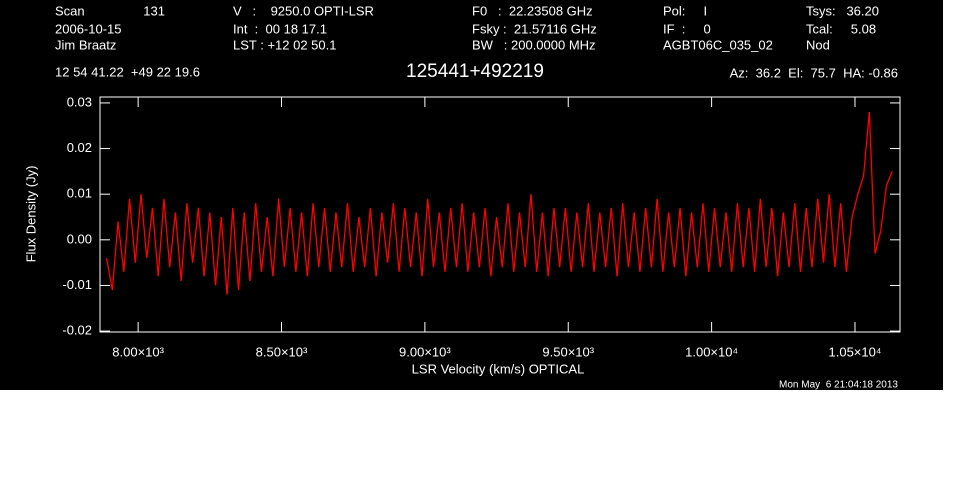 This screenshot has width=962, height=490. Describe the element at coordinates (838, 385) in the screenshot. I see `timestamp: Mon May 6 21:04:18 2013` at that location.